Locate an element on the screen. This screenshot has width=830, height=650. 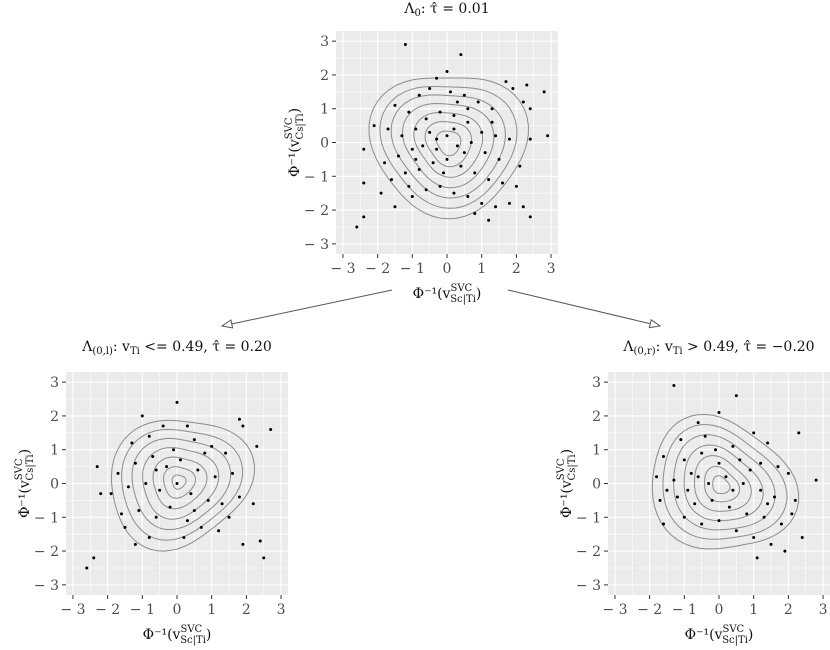
x-axis-label-superscript: SVC is located at coordinates (733, 629).